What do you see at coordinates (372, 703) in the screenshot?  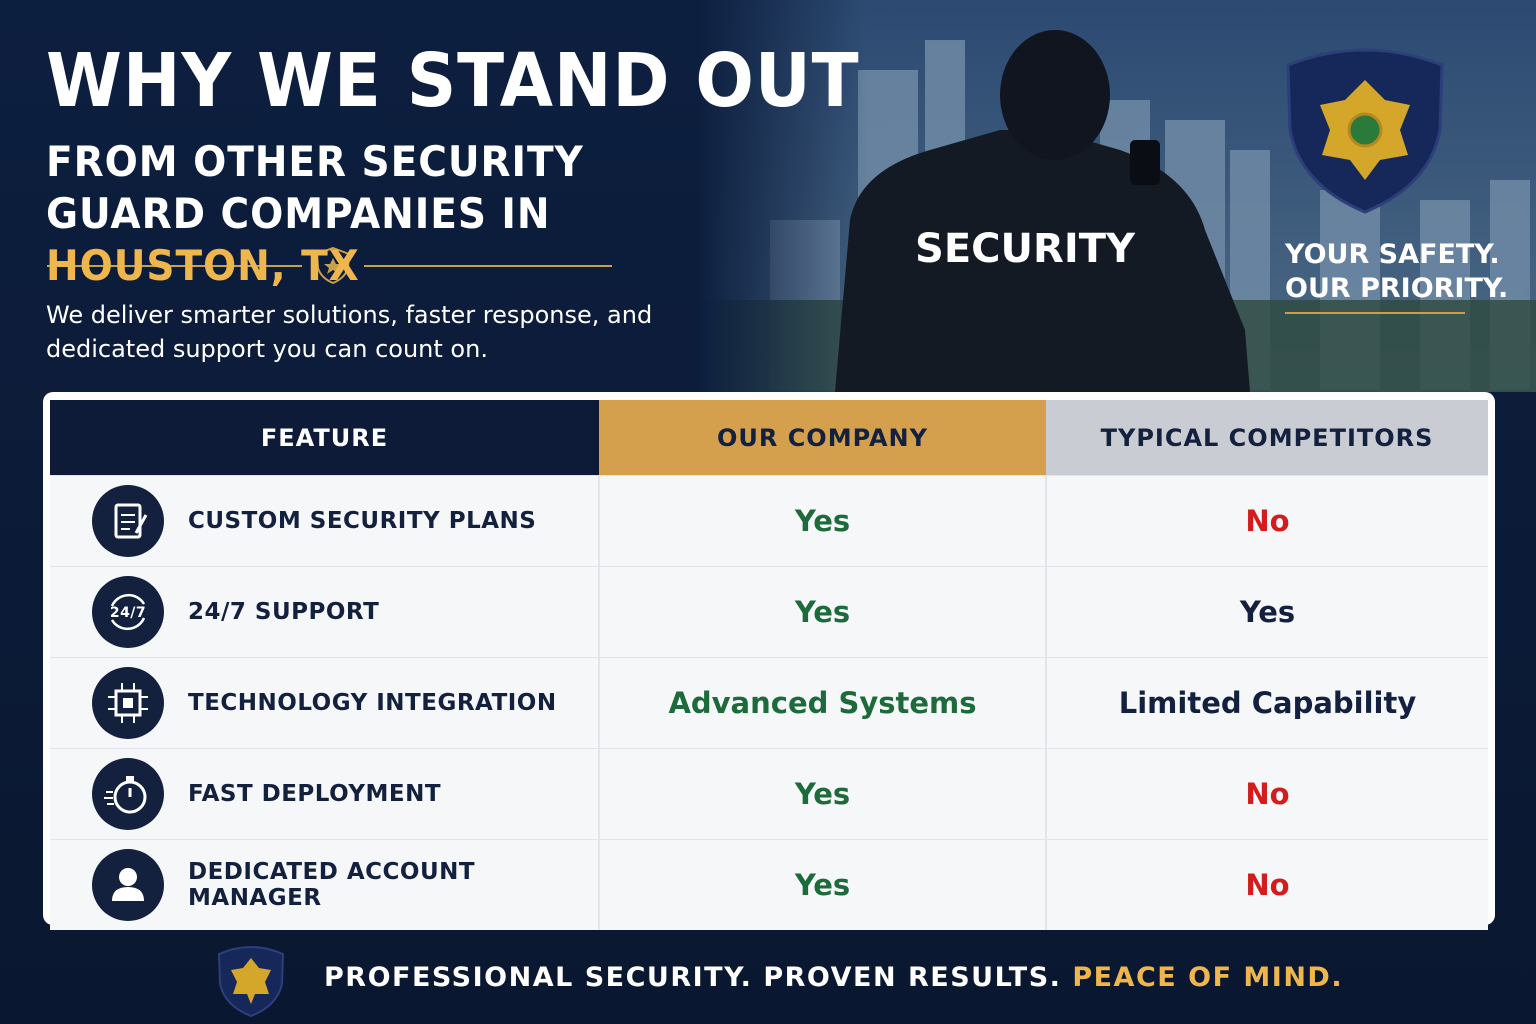 I see `feature-label: TECHNOLOGY INTEGRATION` at bounding box center [372, 703].